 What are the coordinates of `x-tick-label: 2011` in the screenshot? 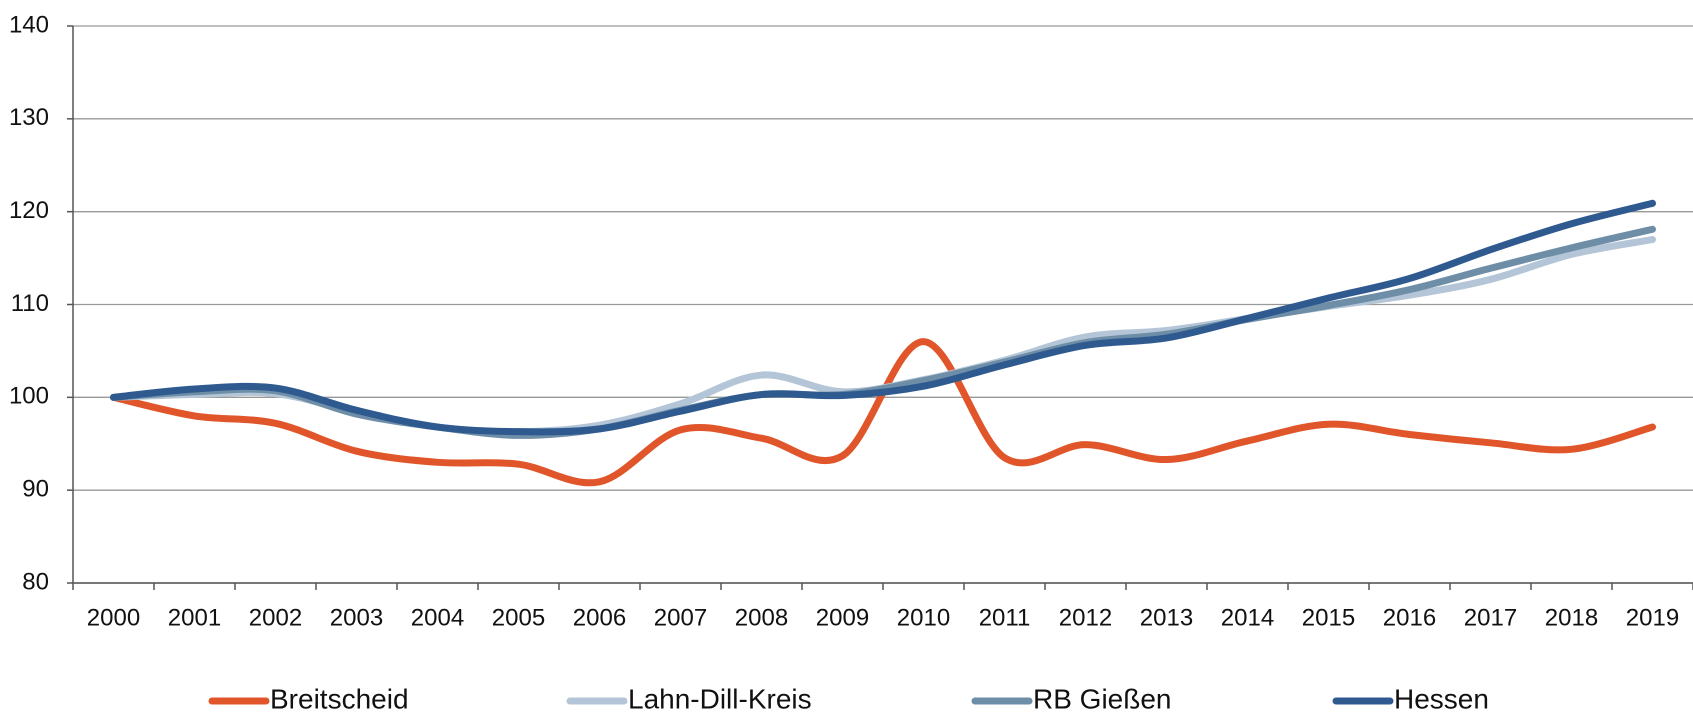 It's located at (1005, 617).